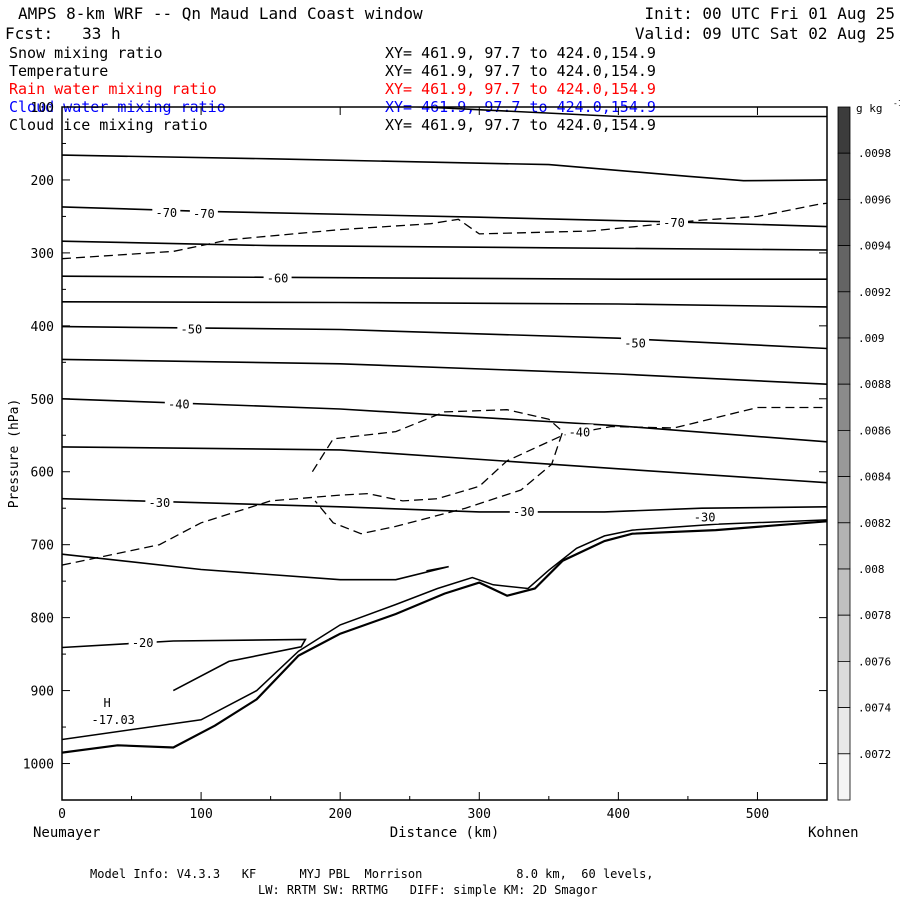 The image size is (900, 900). I want to click on y-tick-label: 200, so click(42, 181).